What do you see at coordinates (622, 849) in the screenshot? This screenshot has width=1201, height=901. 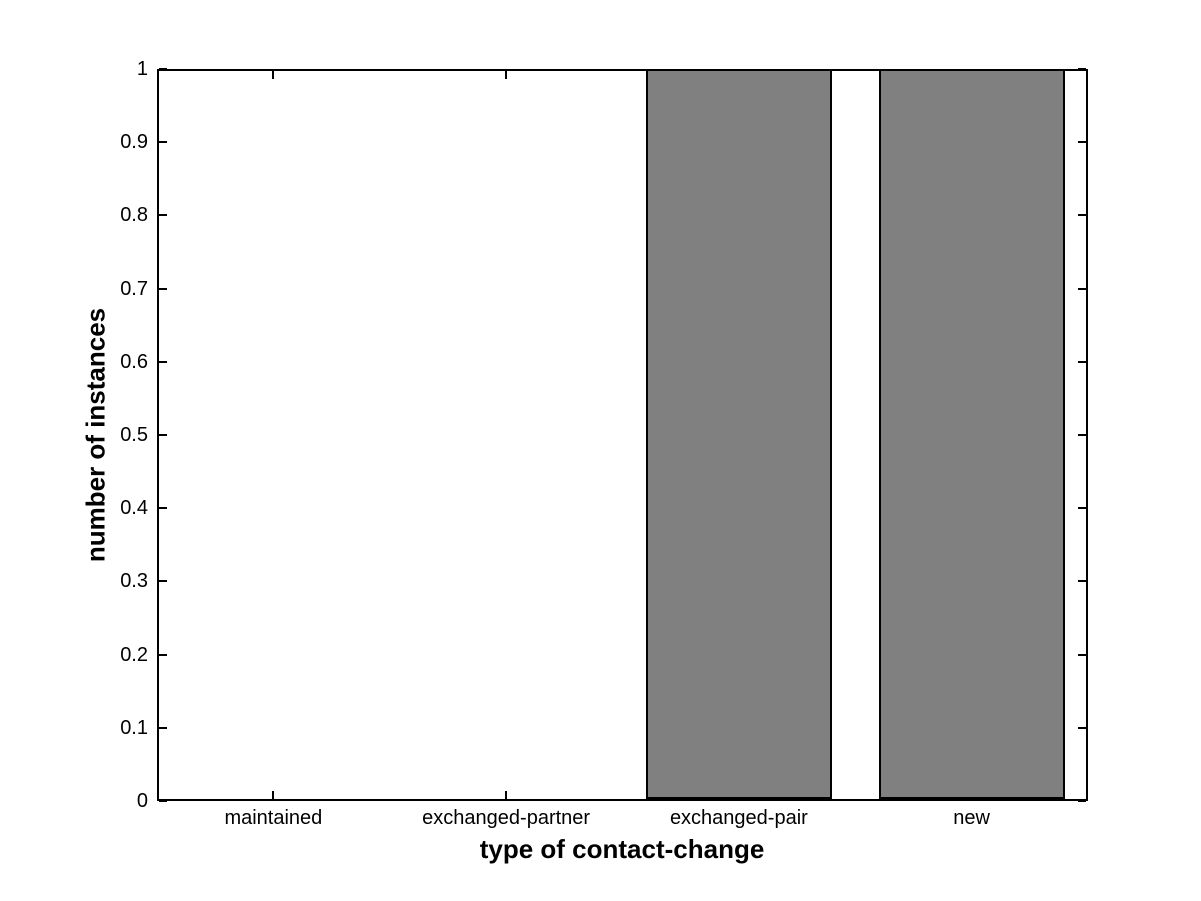 I see `x-axis-label: type of contact-change` at bounding box center [622, 849].